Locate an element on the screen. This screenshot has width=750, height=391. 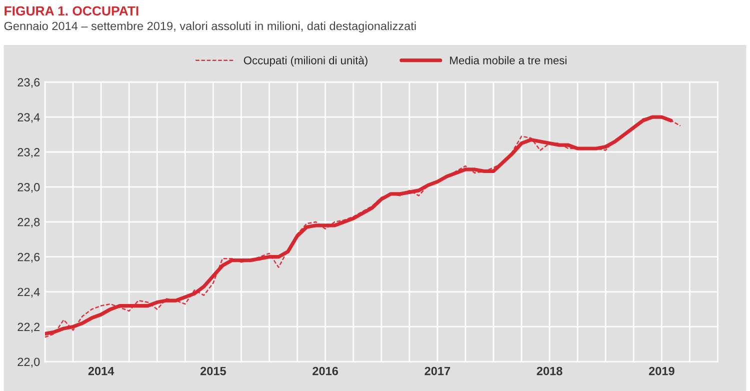
y-tick-label: 22,4 is located at coordinates (29, 293).